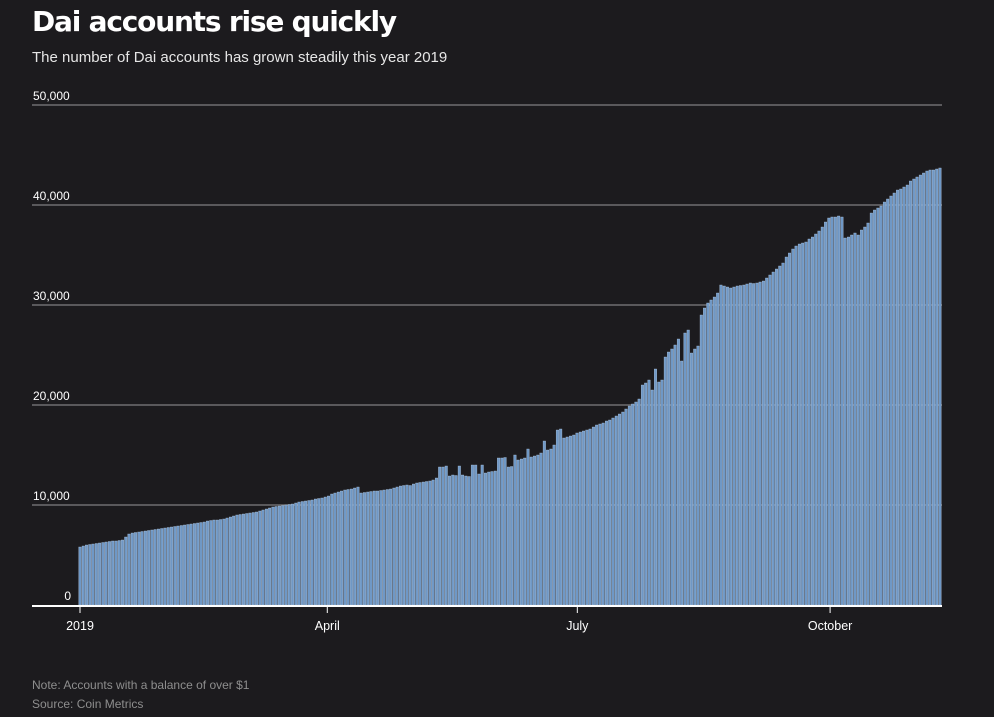 Image resolution: width=994 pixels, height=717 pixels. I want to click on x-tick-label: July, so click(577, 626).